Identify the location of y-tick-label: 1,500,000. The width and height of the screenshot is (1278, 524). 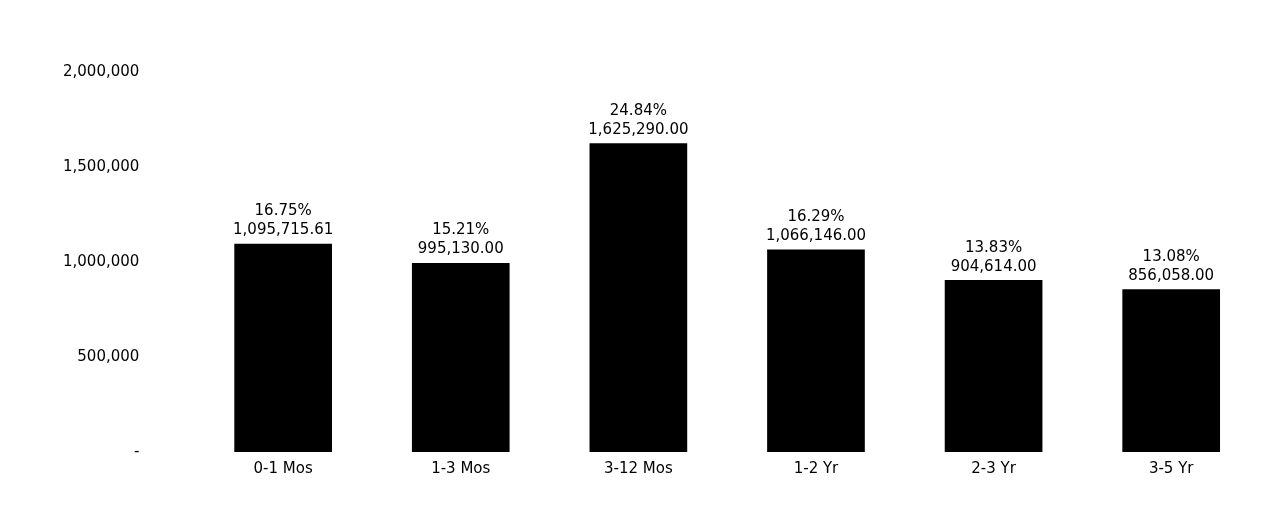
(101, 165).